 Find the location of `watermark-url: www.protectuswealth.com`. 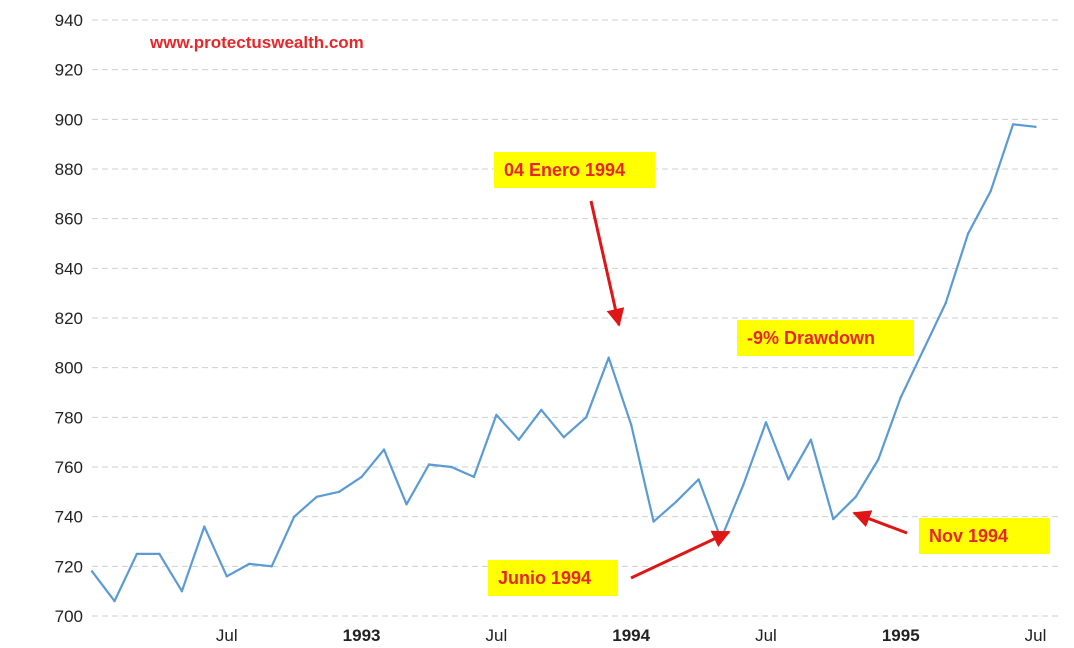

watermark-url: www.protectuswealth.com is located at coordinates (257, 42).